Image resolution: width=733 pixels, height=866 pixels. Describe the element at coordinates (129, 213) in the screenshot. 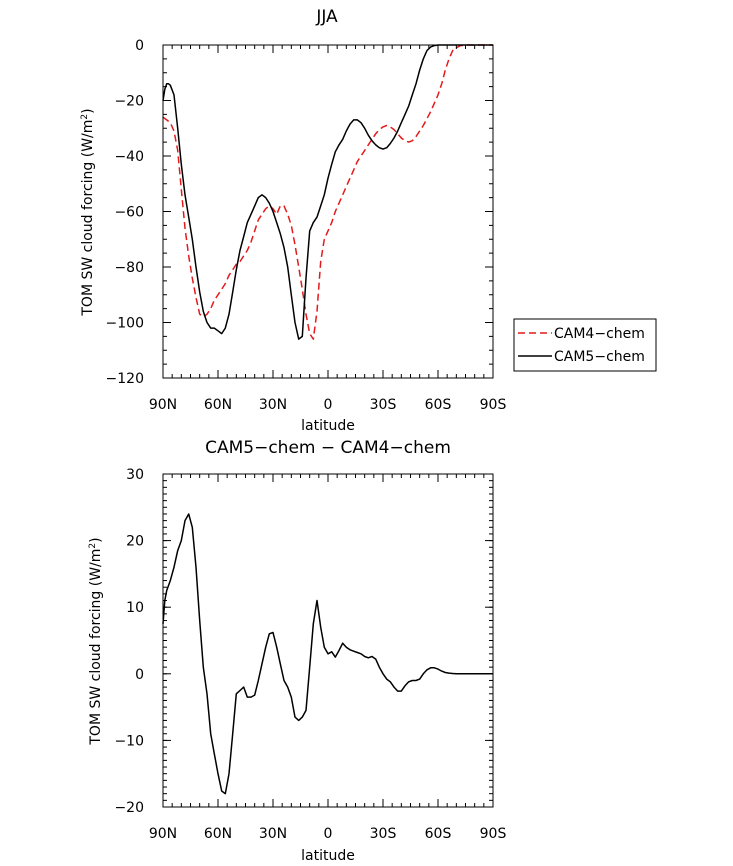

I see `y-tick-label: −60` at that location.